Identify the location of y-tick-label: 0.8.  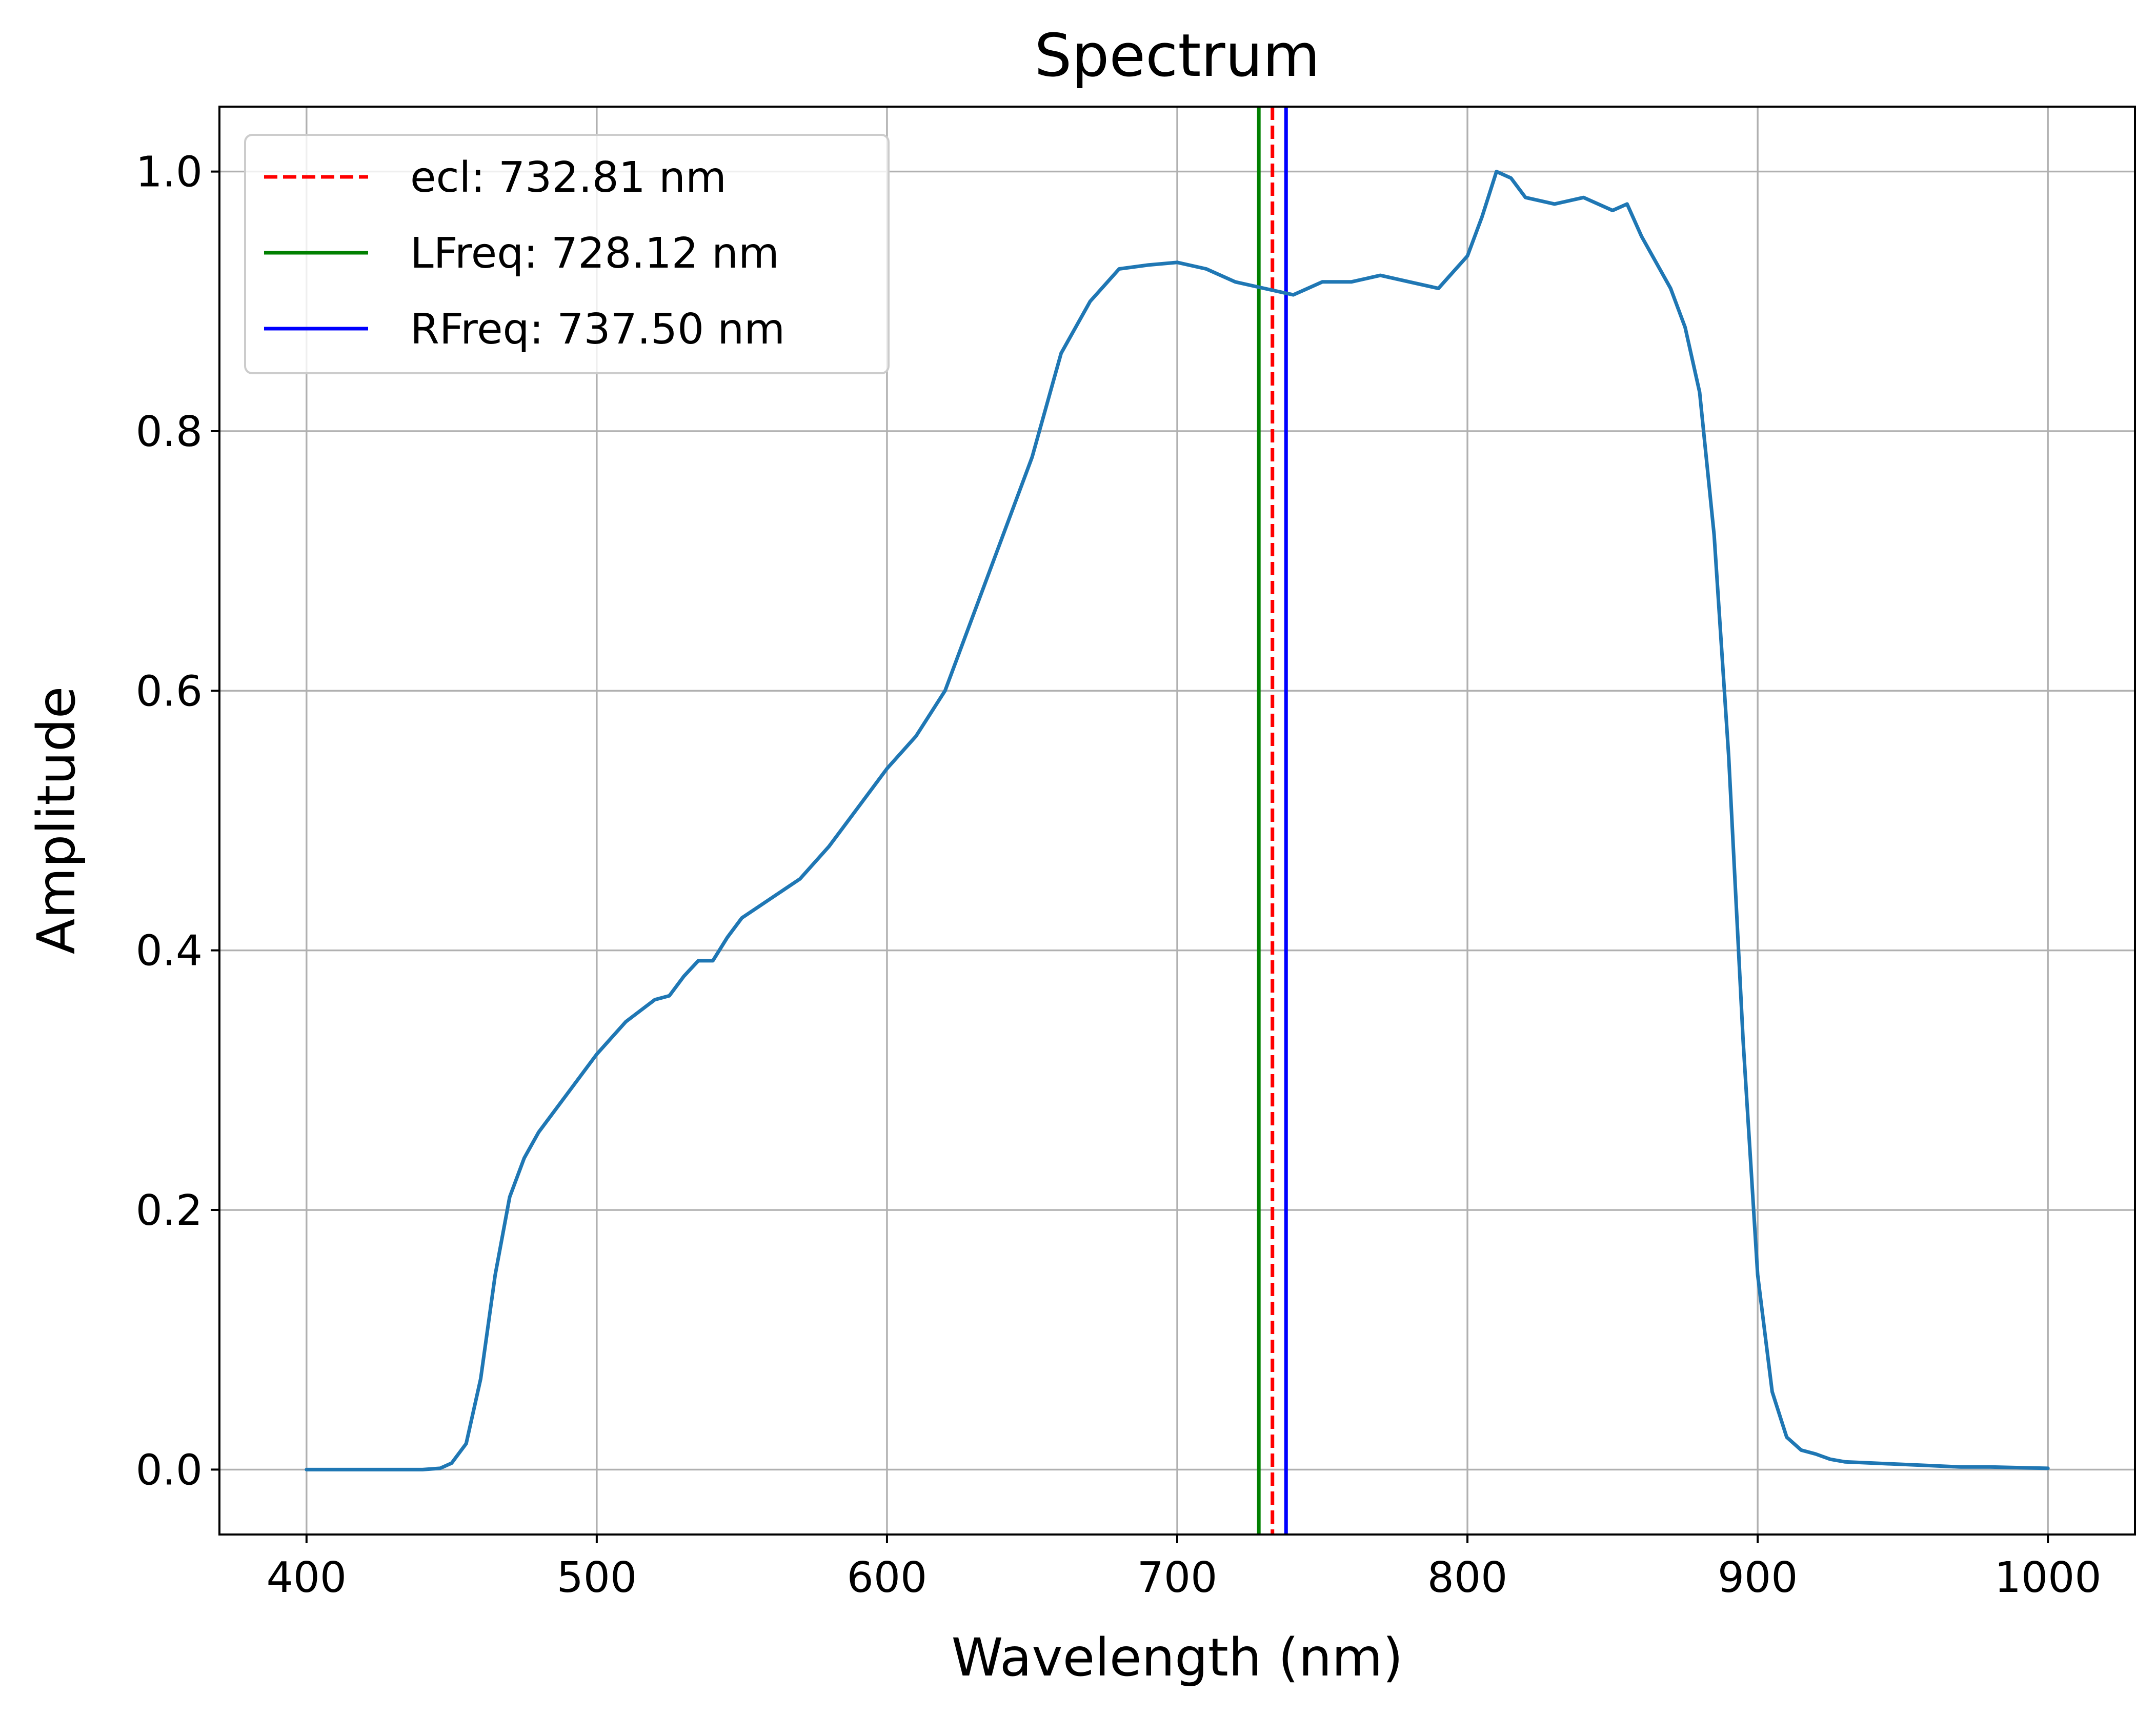
(169, 432).